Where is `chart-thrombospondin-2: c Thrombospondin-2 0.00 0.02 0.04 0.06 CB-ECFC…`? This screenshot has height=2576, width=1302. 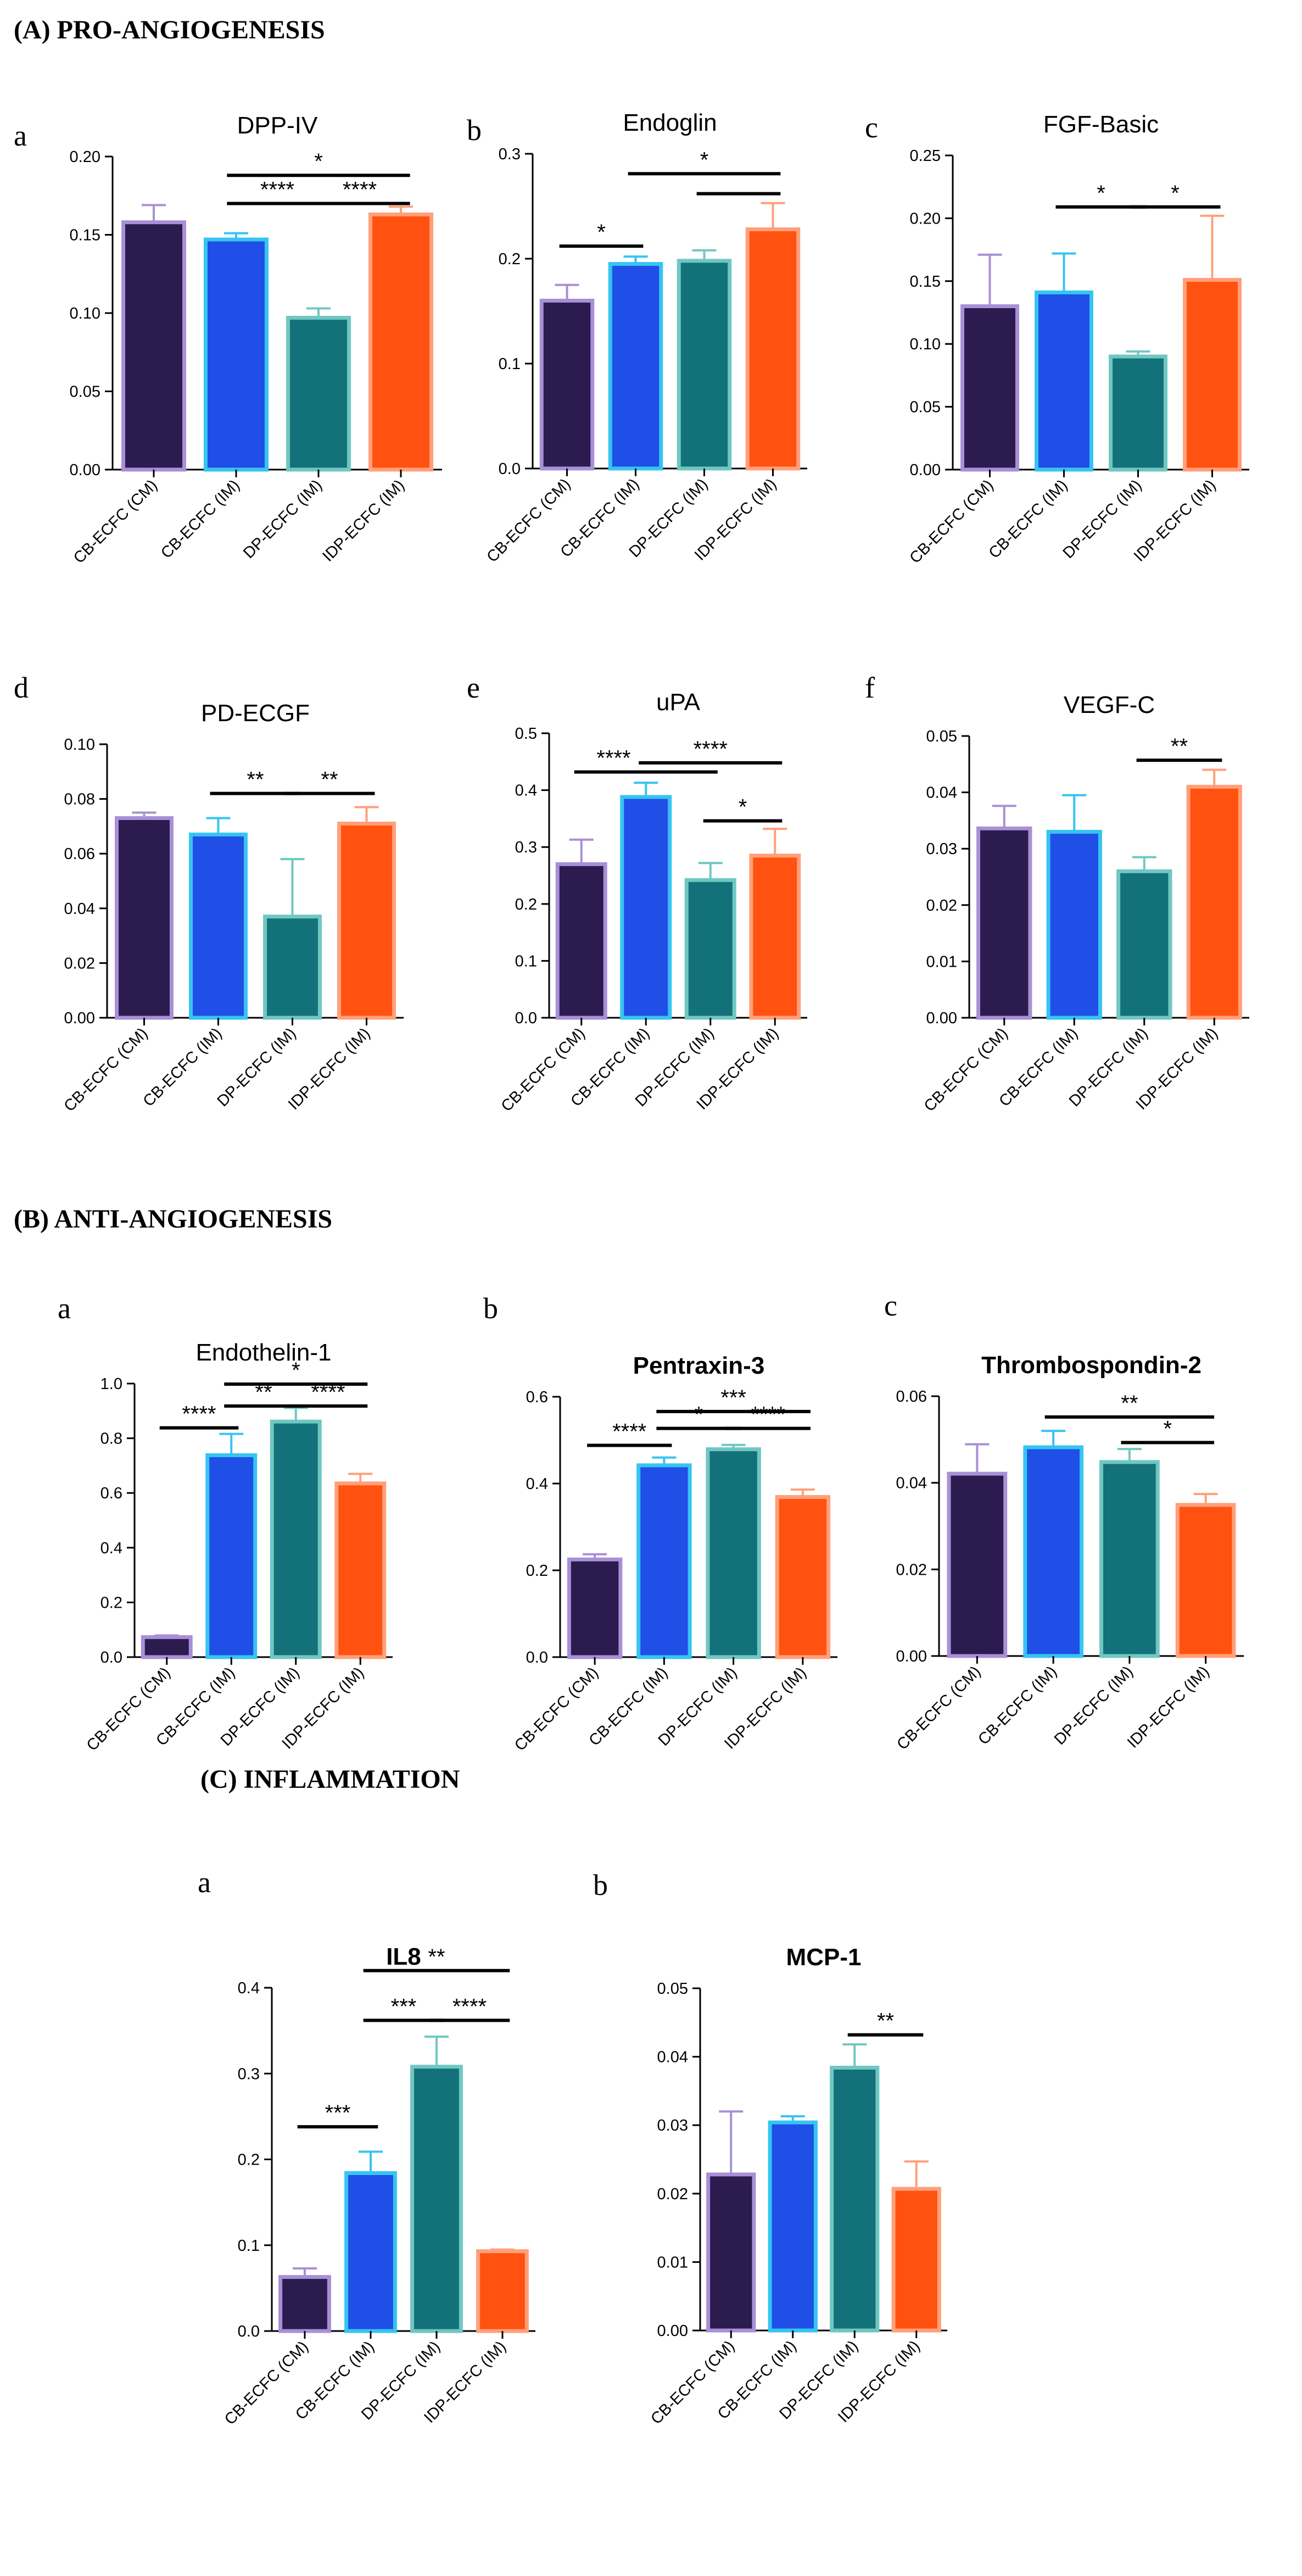
chart-thrombospondin-2: c Thrombospondin-2 0.00 0.02 0.04 0.06 CB-ECFC… is located at coordinates (1064, 1521).